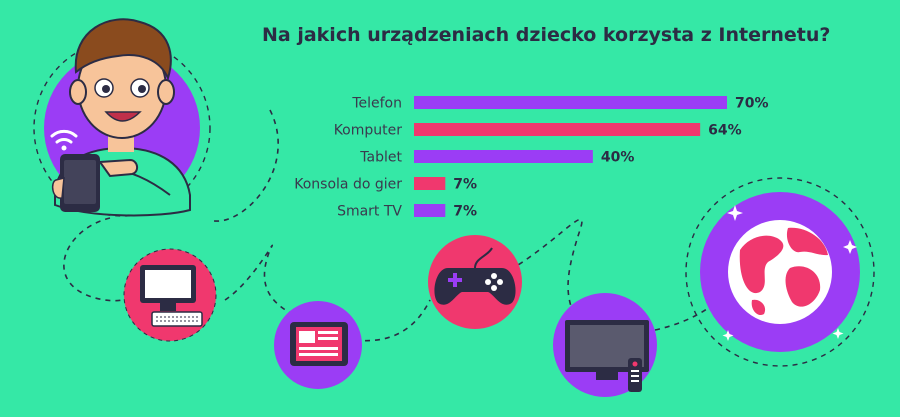  I want to click on dashed-ring-globe, so click(780, 272).